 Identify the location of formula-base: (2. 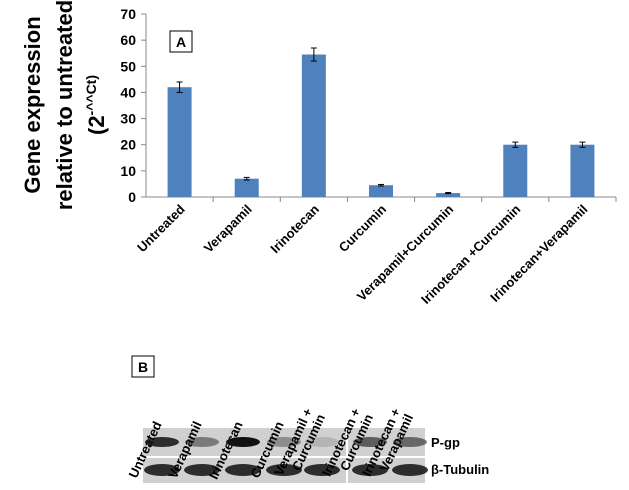
(96, 125).